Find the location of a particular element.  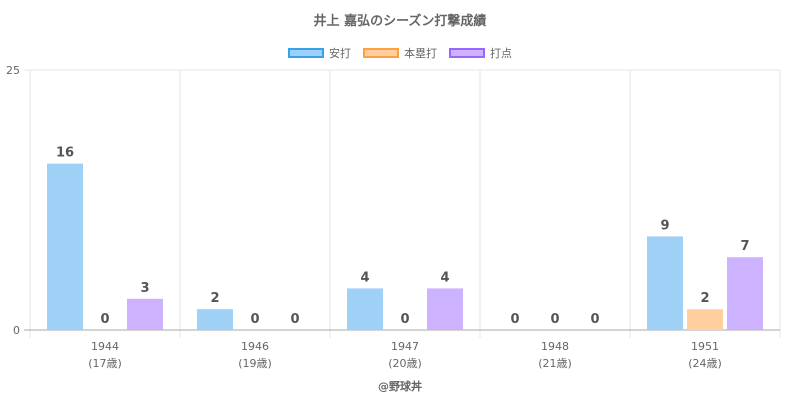

x-tick-label-year: 1948 is located at coordinates (555, 346).